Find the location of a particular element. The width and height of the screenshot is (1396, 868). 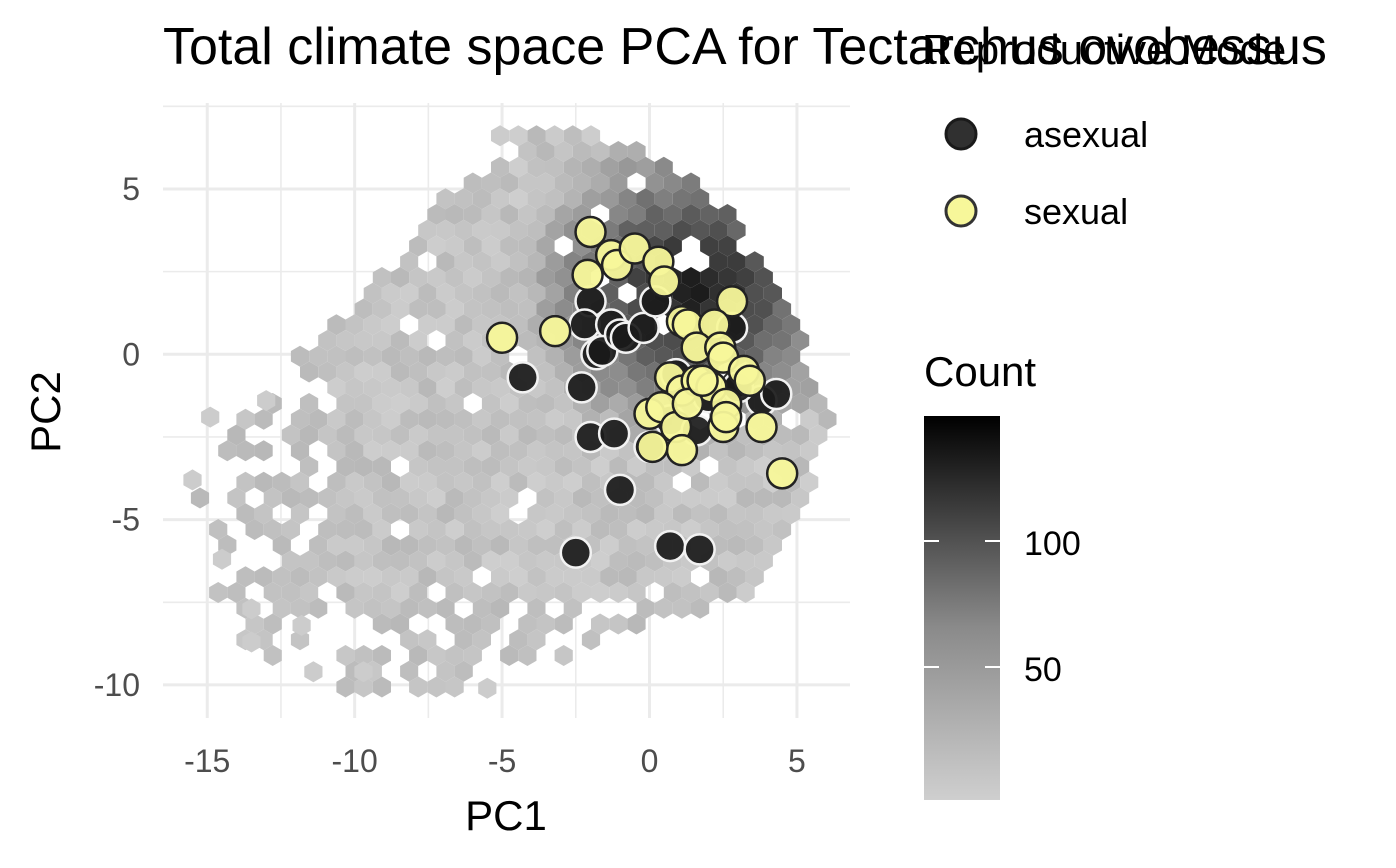

legend-count: Count 100 50 is located at coordinates (1002, 574).